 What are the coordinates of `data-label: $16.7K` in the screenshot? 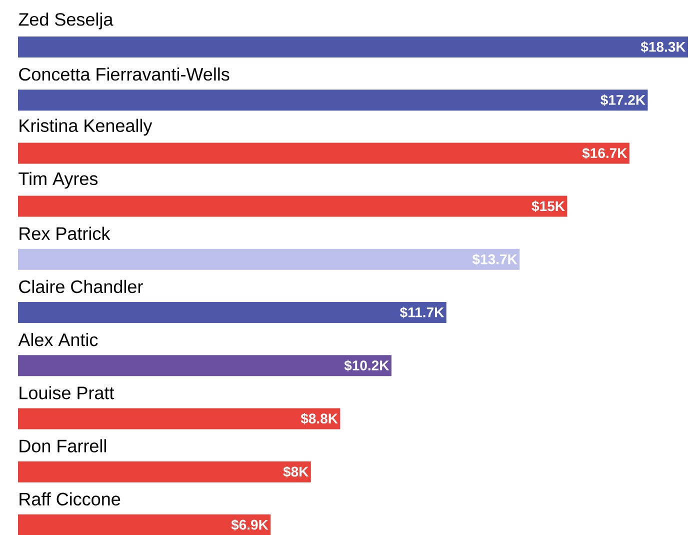 It's located at (605, 153).